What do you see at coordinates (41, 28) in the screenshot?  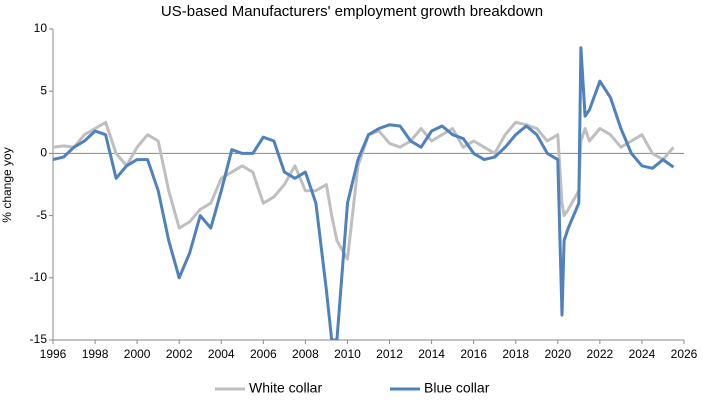 I see `y-tick-label: 10` at bounding box center [41, 28].